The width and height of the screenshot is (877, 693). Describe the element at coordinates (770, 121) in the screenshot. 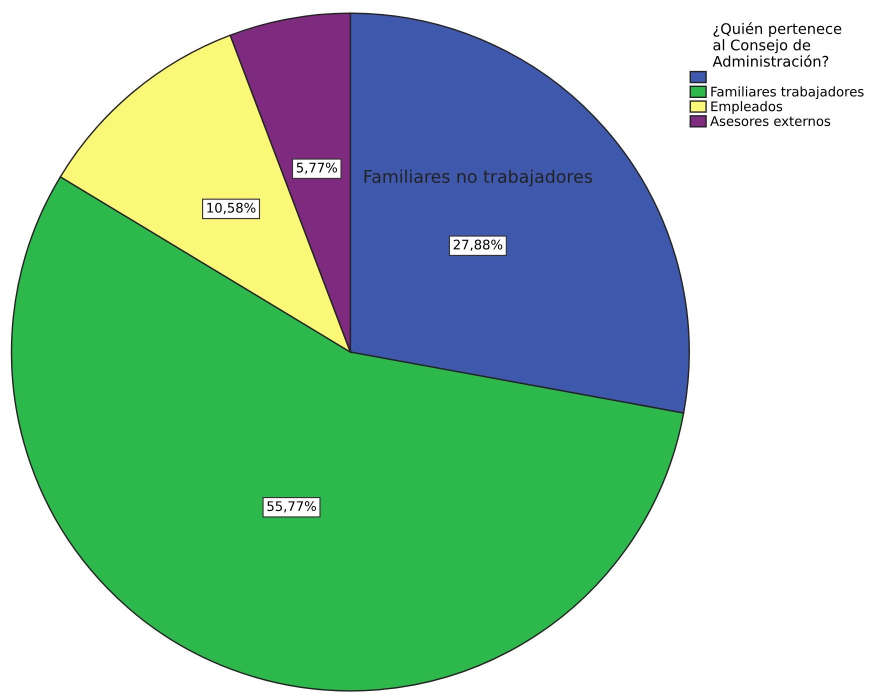

I see `legend-label: Asesores externos` at that location.